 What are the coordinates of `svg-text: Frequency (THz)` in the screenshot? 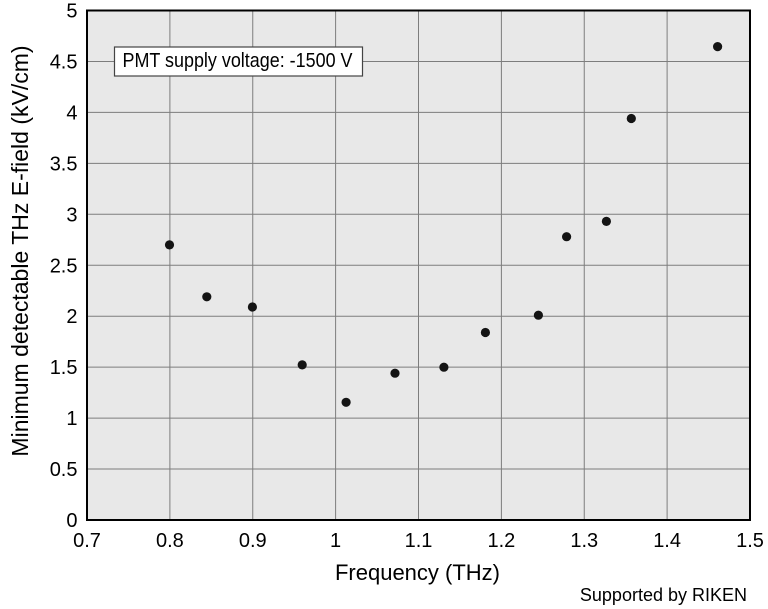 It's located at (417, 572).